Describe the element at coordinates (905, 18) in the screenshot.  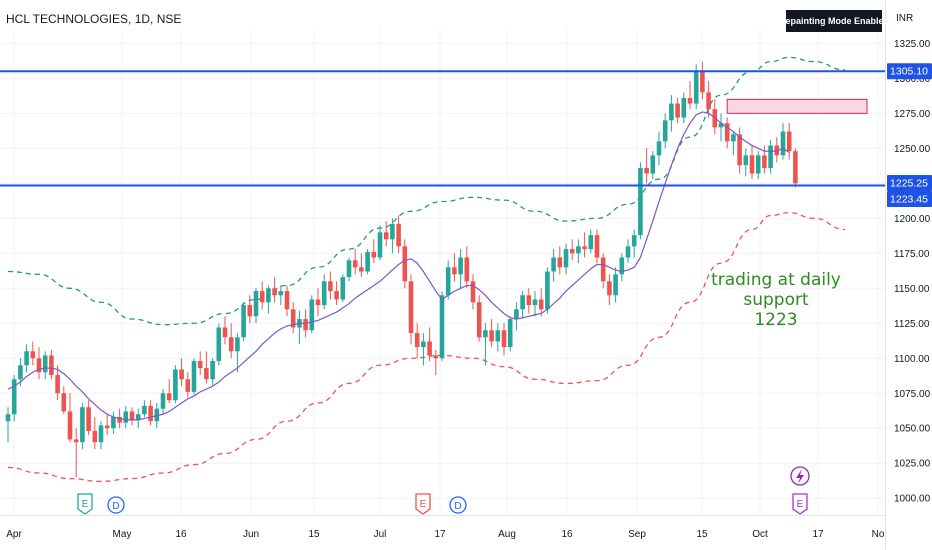
I see `currency-label: INR` at that location.